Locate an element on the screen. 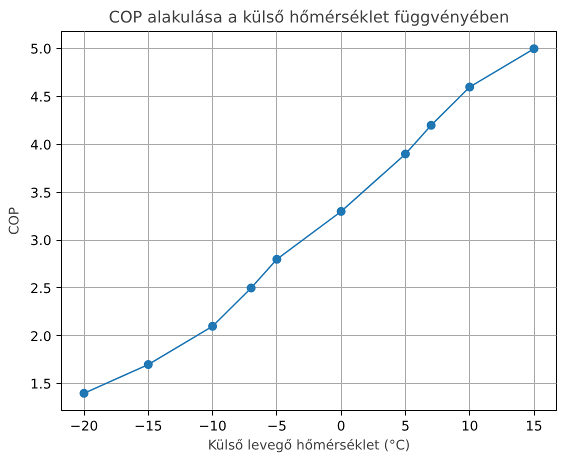 Image resolution: width=567 pixels, height=456 pixels. x-tick-label: 15 is located at coordinates (534, 427).